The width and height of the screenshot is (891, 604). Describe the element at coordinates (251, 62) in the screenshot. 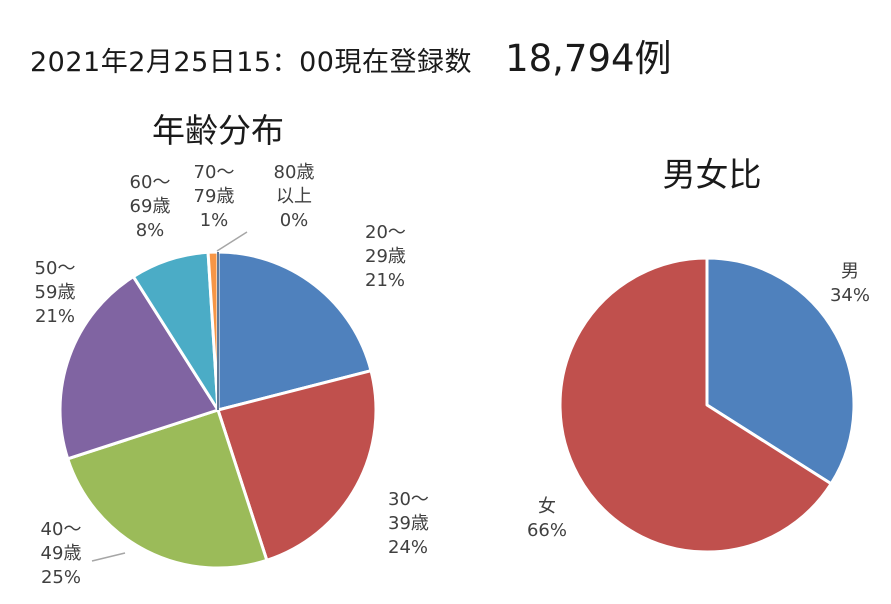

I see `registration-date-label: 2021年2月25日15：00現在登録数` at that location.